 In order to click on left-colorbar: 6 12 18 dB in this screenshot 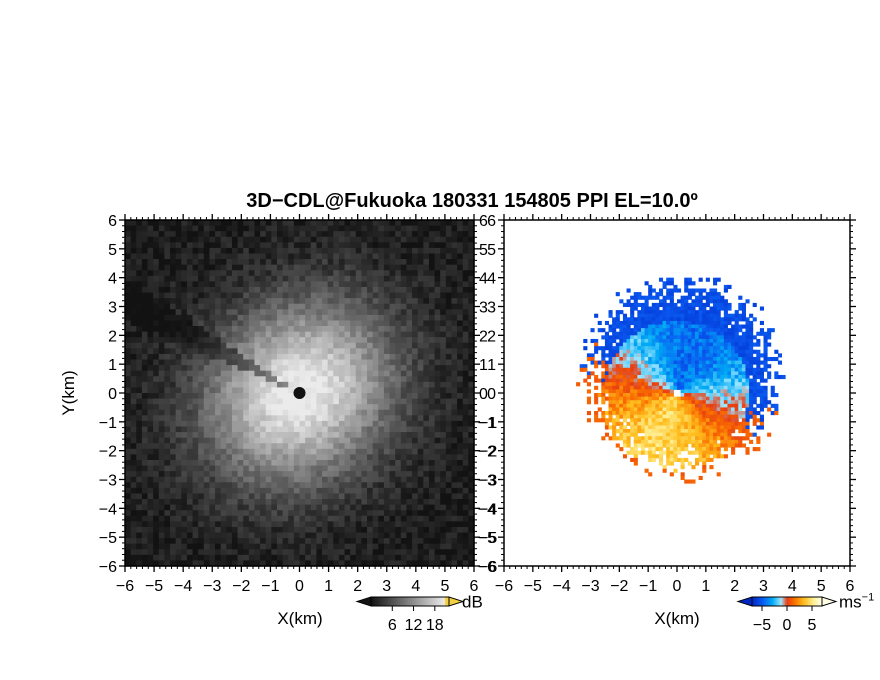, I will do `click(419, 613)`.